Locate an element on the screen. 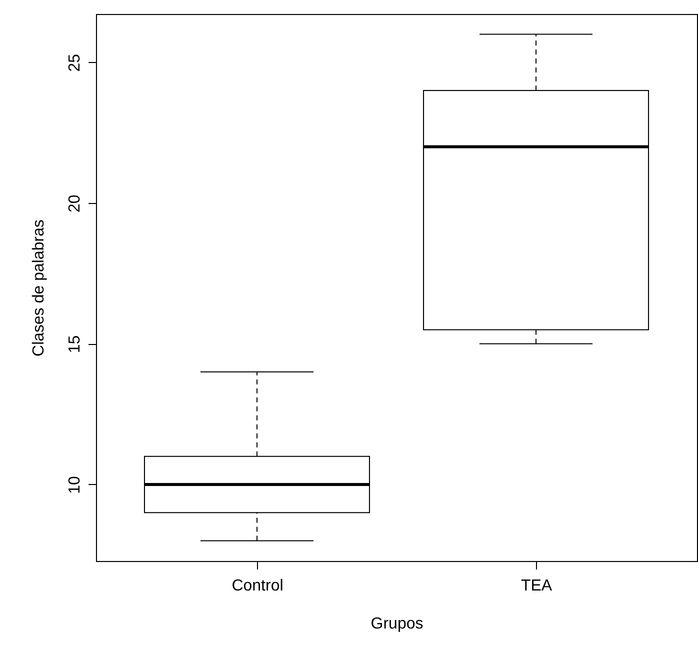 Image resolution: width=698 pixels, height=648 pixels. y-tick-label: 15 is located at coordinates (75, 344).